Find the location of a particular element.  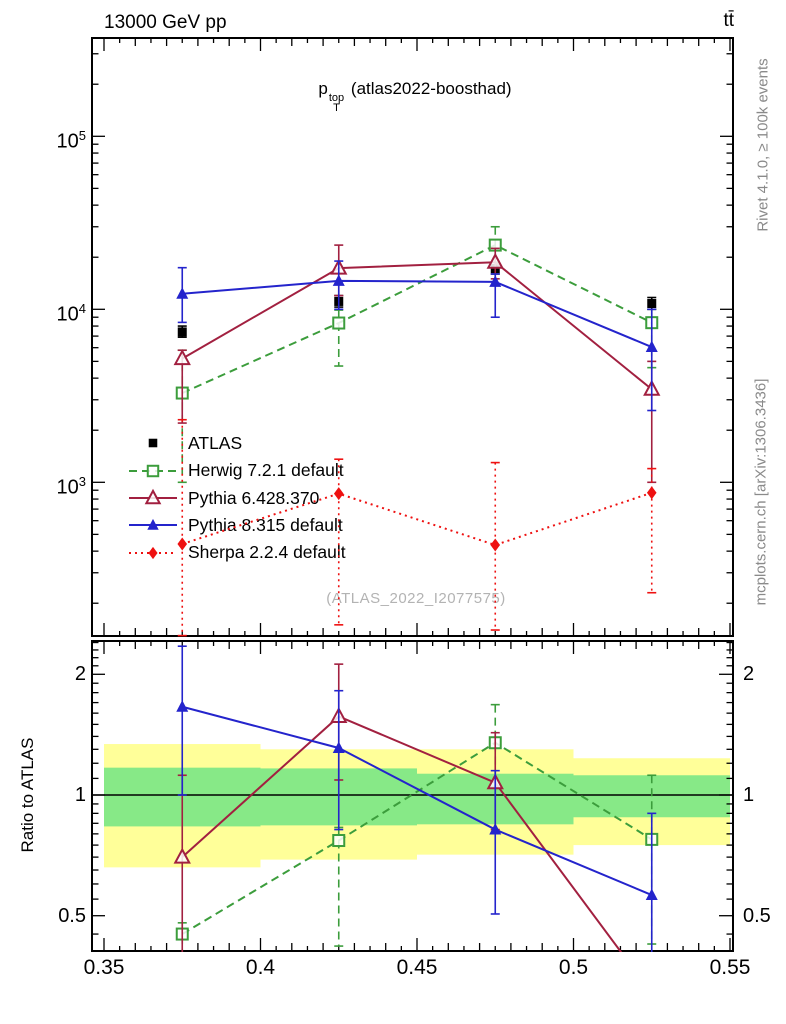

mcplots-arxiv-note: mcplots.cern.ch [arXiv:1306.3436] is located at coordinates (761, 492).